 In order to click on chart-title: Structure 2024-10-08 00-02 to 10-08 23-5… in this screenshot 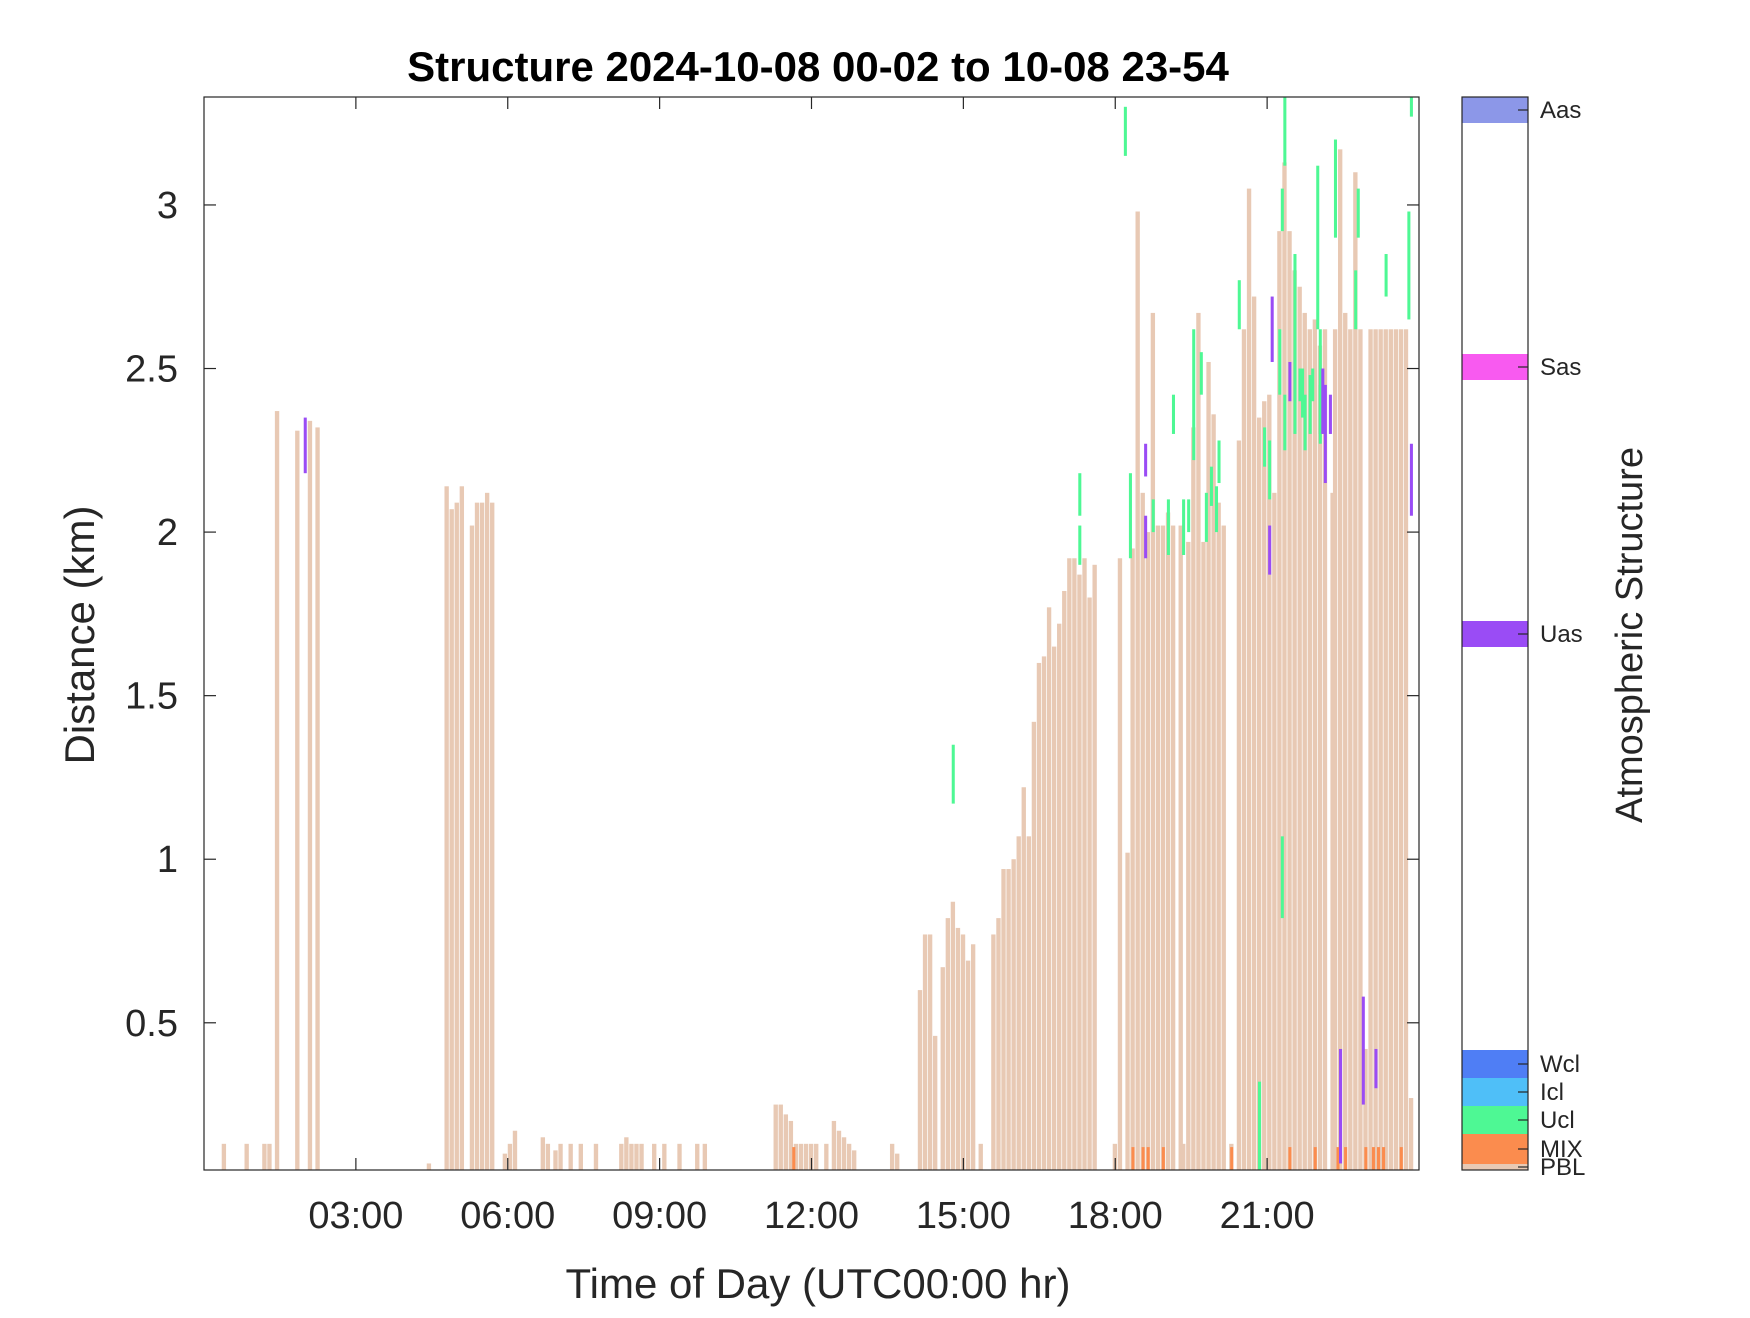, I will do `click(818, 66)`.